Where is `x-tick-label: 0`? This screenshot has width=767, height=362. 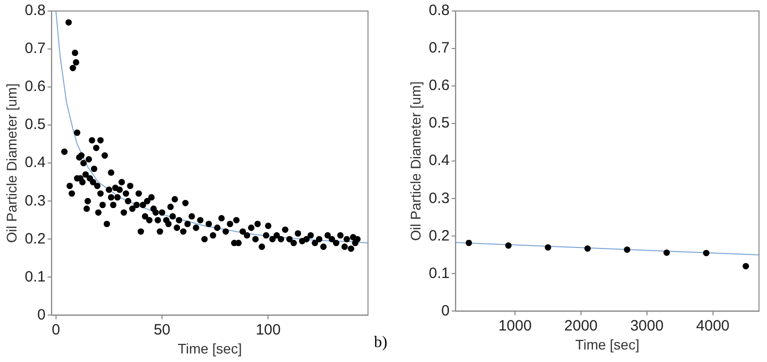 x-tick-label: 0 is located at coordinates (56, 329).